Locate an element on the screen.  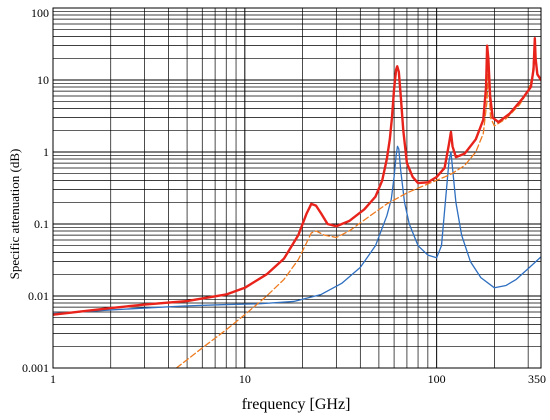
y-axis-title: Specific attenuation (dB) is located at coordinates (14, 214).